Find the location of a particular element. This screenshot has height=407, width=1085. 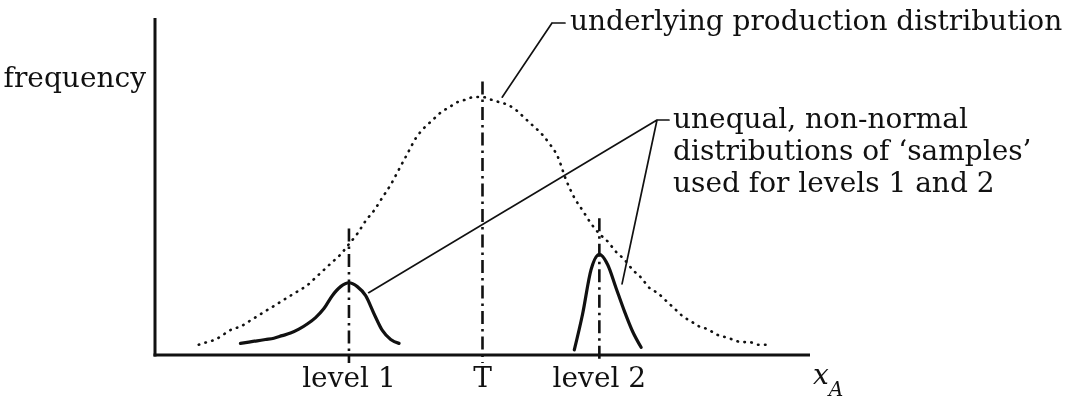

annotation: unequal, non-normal distributions of ‘samples’ used for levels 1 and 2 is located at coordinates (852, 150).